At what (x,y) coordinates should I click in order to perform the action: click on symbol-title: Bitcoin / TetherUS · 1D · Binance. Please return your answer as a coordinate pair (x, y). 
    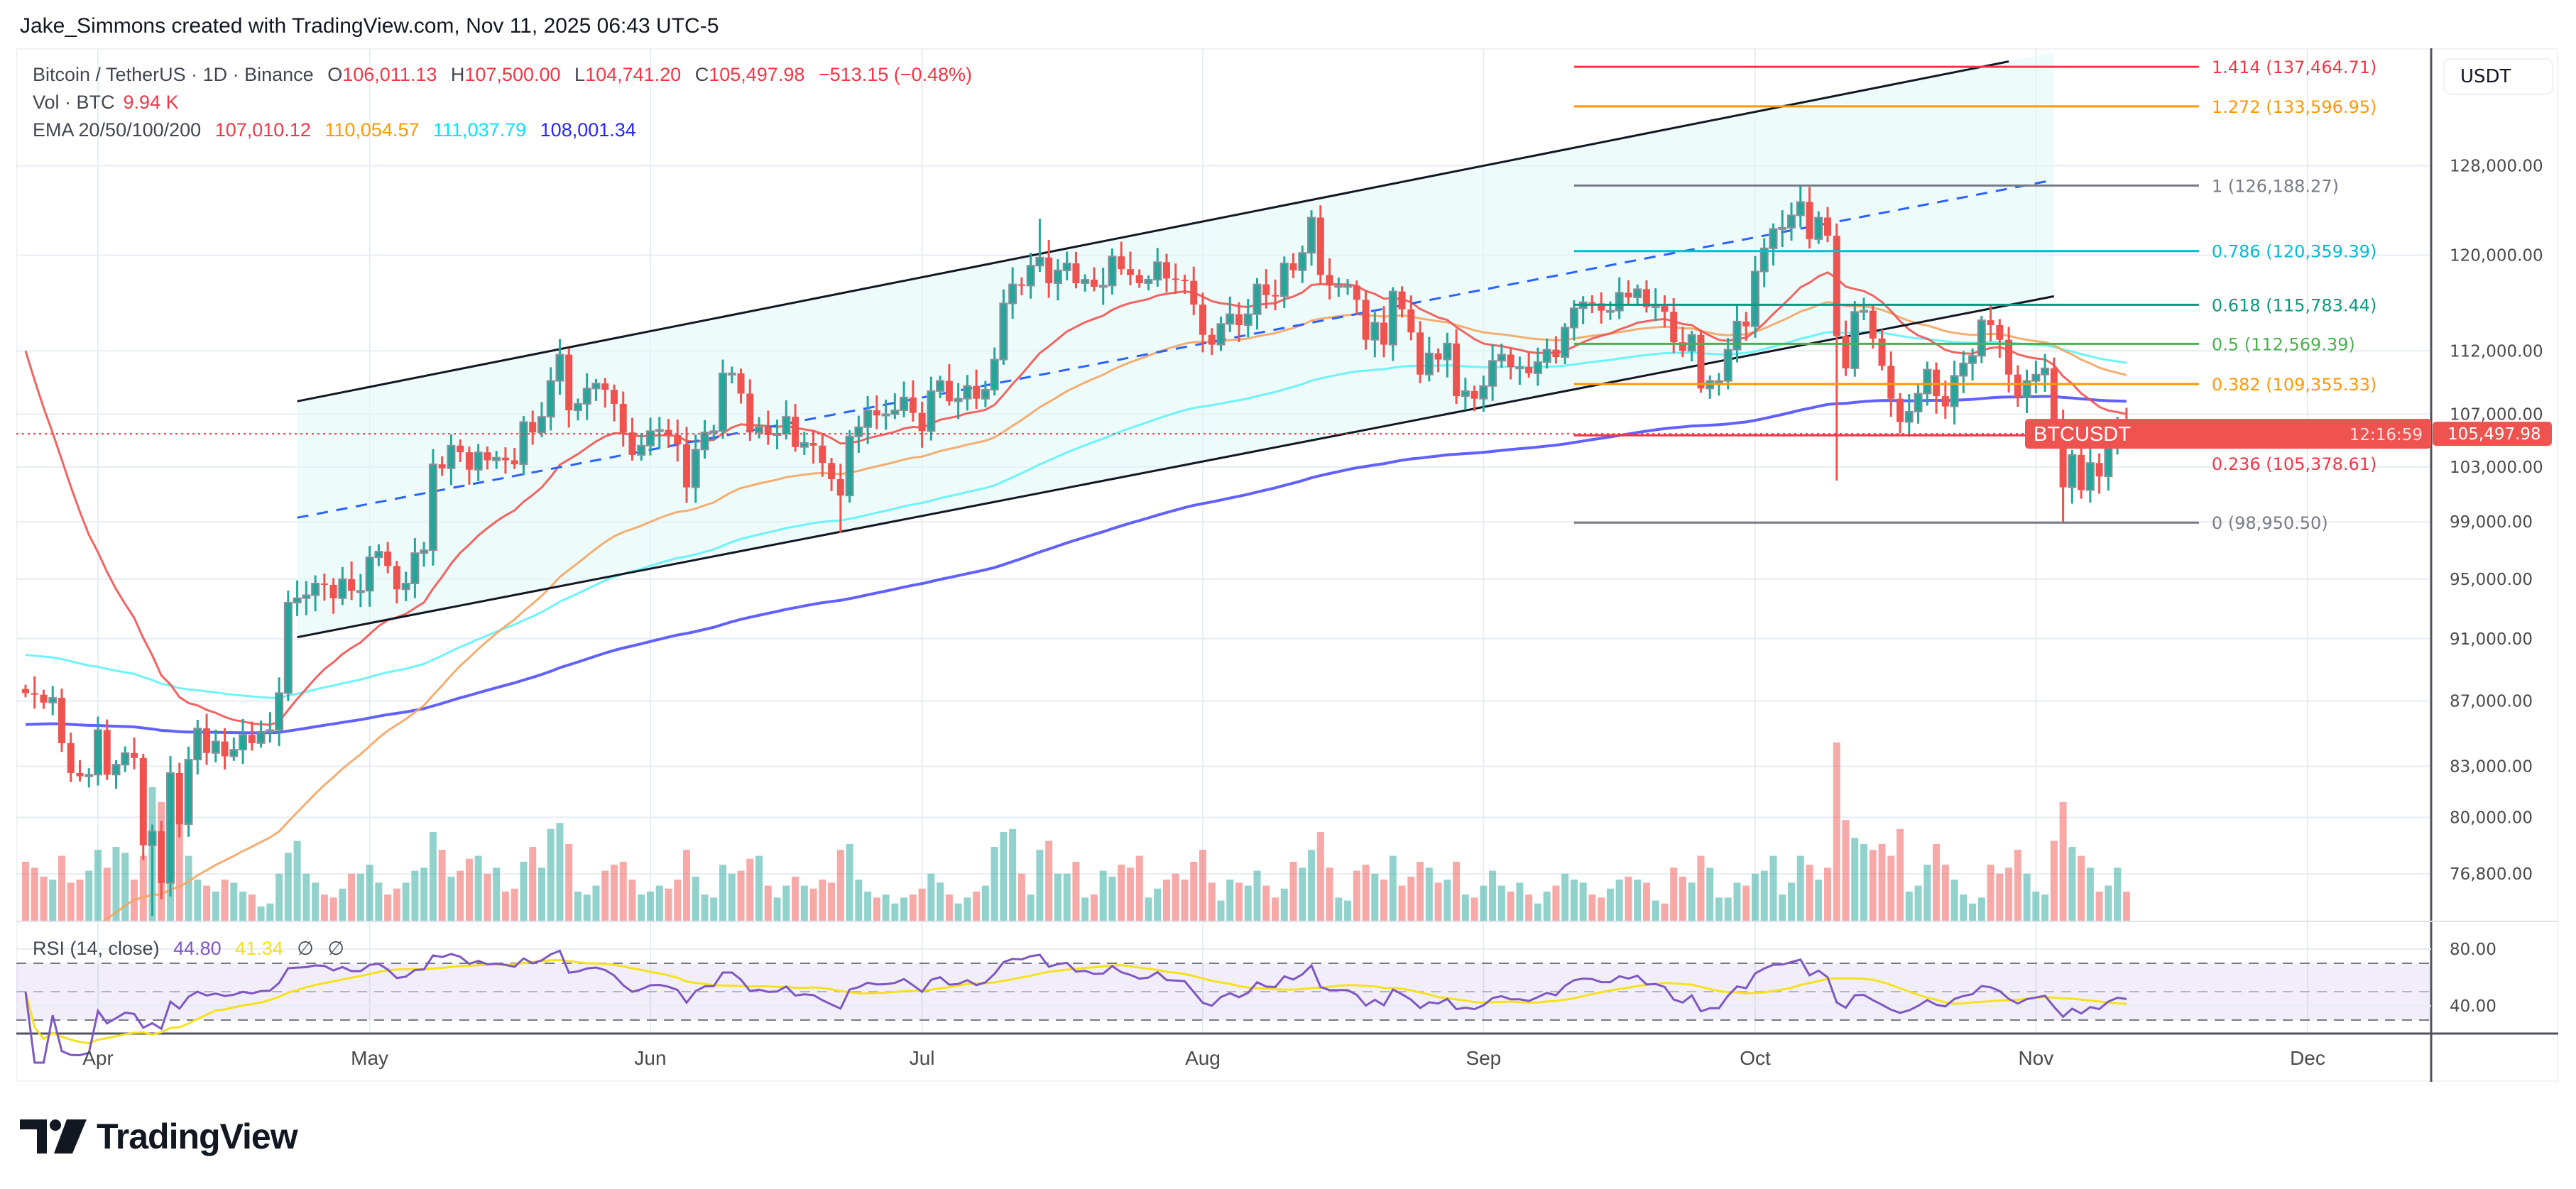
    Looking at the image, I should click on (173, 75).